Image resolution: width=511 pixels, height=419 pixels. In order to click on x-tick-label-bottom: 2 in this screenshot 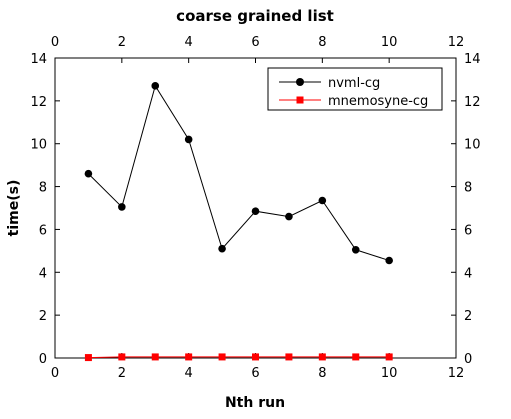, I will do `click(122, 373)`.